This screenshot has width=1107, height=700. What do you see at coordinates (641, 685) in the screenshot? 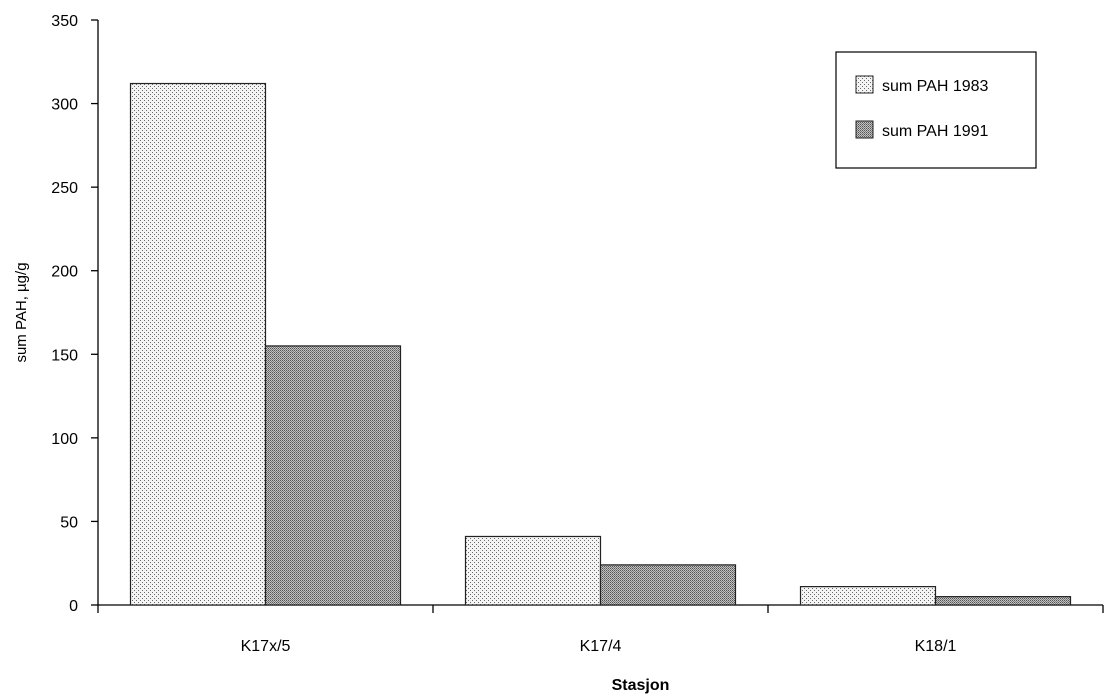
I see `x-axis-title: Stasjon` at bounding box center [641, 685].